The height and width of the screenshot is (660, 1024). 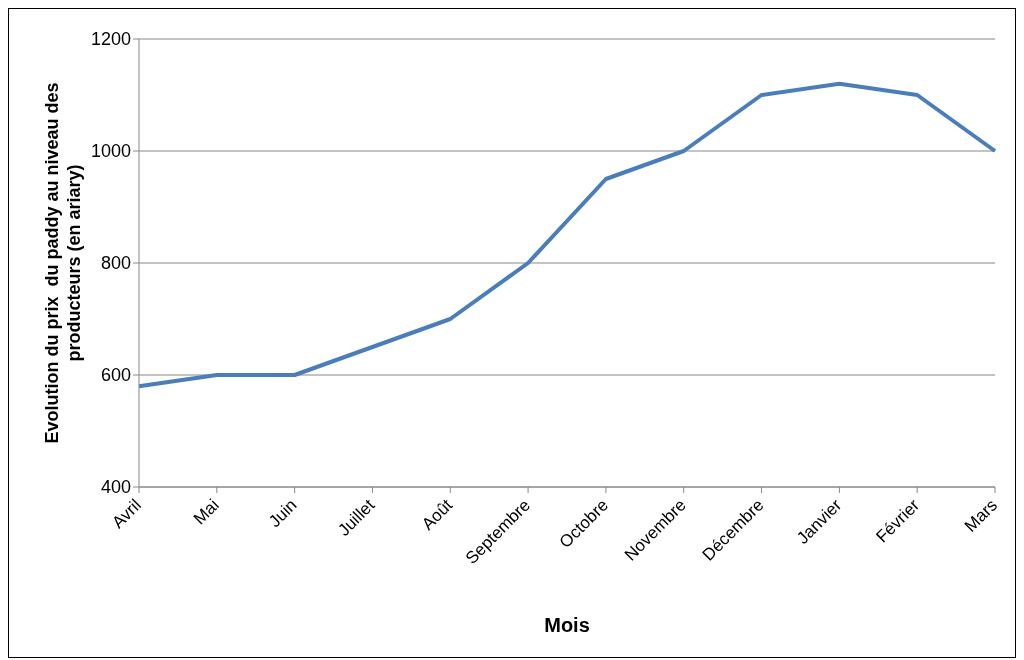 I want to click on y-tick-label: 400, so click(x=115, y=487).